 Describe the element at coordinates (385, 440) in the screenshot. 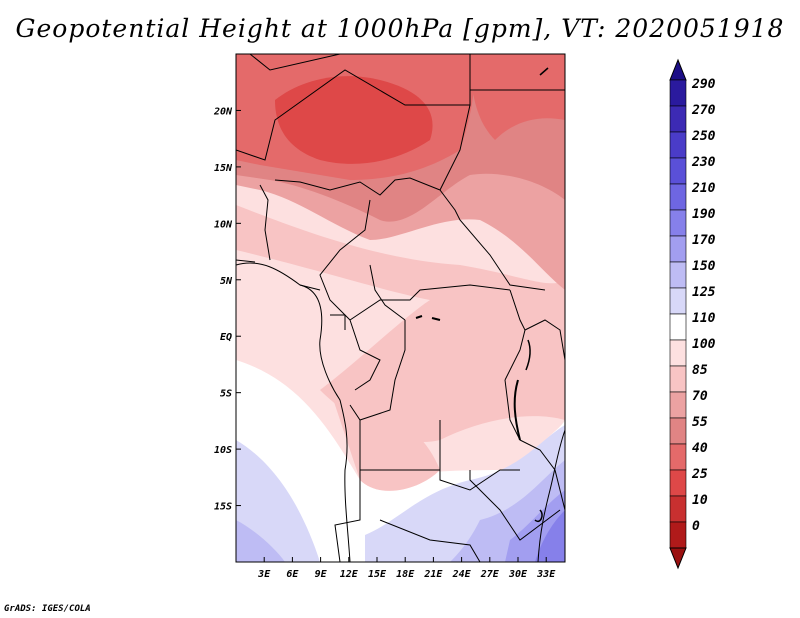

I see `field-band-85-b` at that location.